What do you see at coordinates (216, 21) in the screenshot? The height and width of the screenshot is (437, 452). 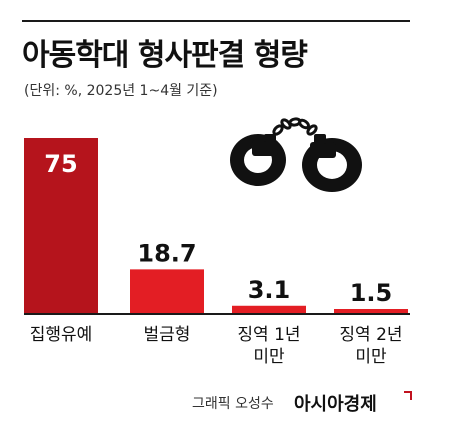 I see `top-rule` at bounding box center [216, 21].